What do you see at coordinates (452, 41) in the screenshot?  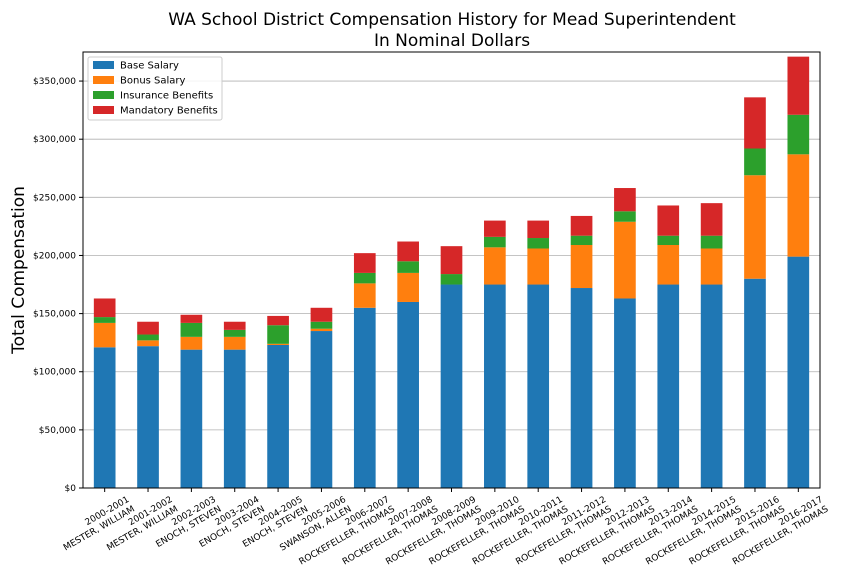 I see `chart-subtitle: In Nominal Dollars` at bounding box center [452, 41].